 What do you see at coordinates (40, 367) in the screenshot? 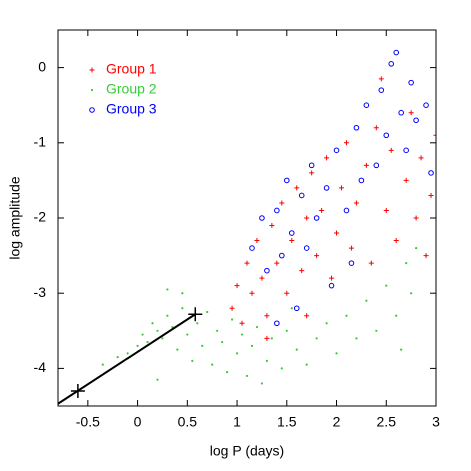
I see `y-tick-label: -4` at bounding box center [40, 367].